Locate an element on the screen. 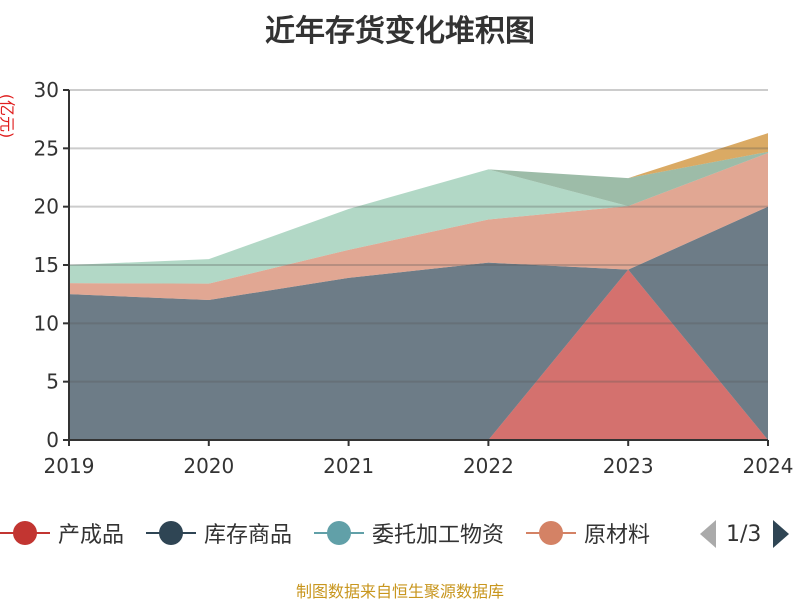  prev-page-icon is located at coordinates (708, 534).